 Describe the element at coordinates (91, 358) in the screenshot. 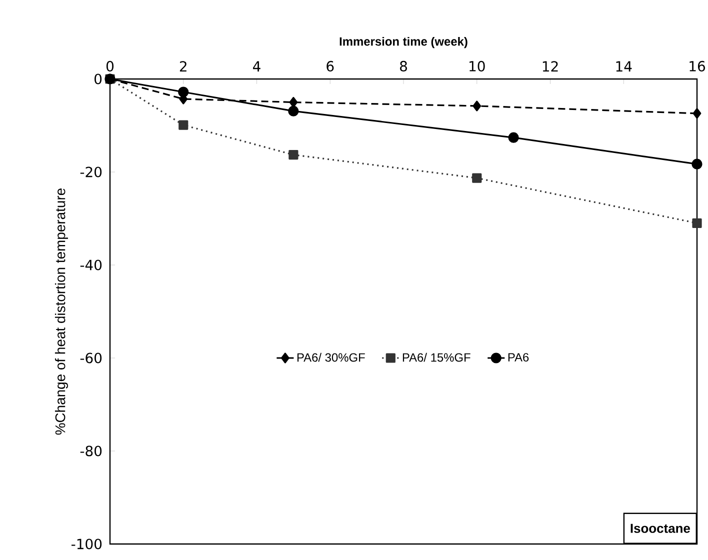

I see `y-tick-label: -60` at that location.